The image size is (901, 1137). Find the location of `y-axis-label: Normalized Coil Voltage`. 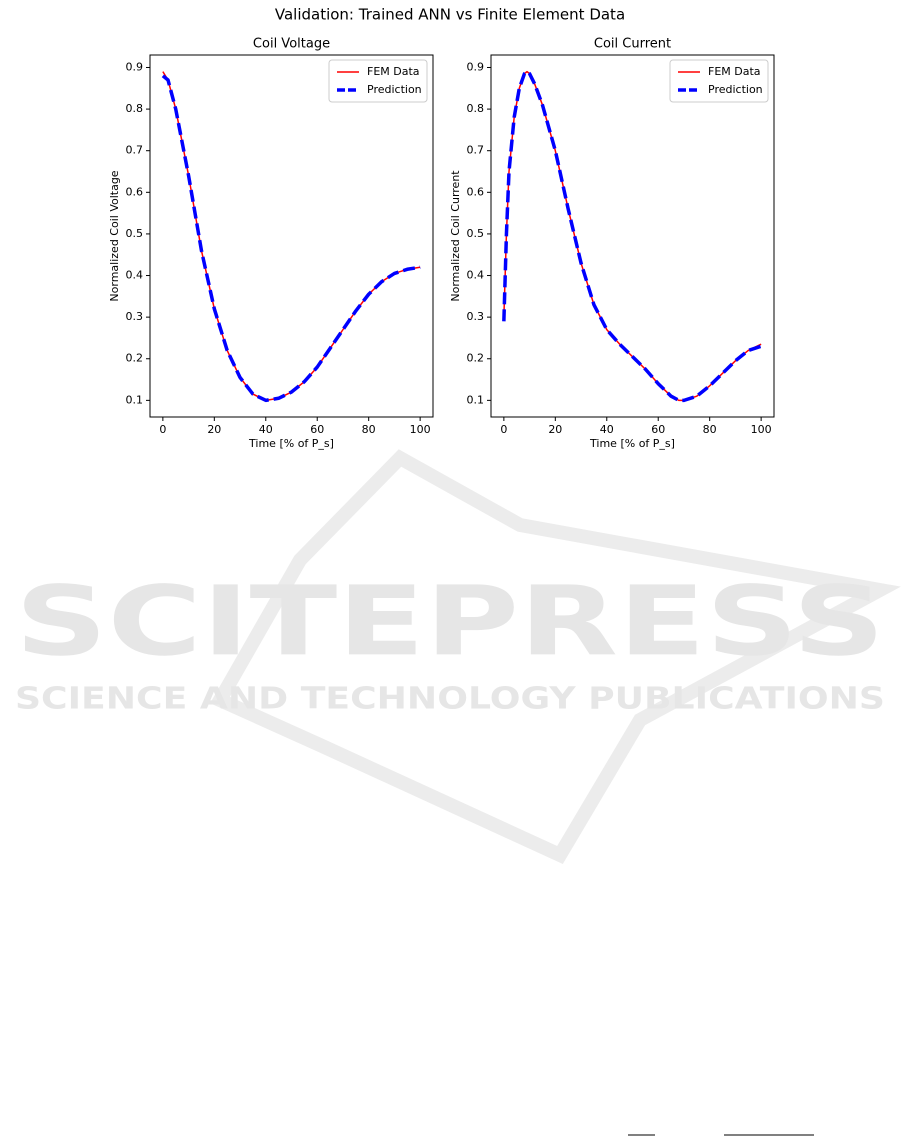

y-axis-label: Normalized Coil Voltage is located at coordinates (114, 235).